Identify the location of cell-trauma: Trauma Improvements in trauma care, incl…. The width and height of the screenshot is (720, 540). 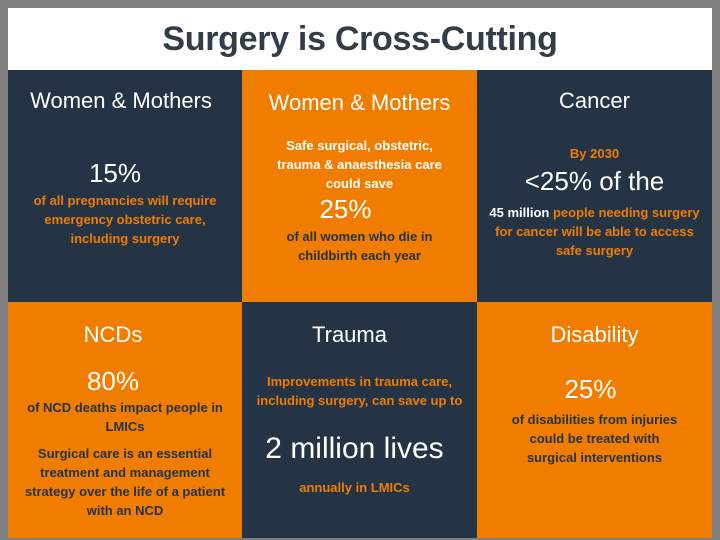
(359, 420).